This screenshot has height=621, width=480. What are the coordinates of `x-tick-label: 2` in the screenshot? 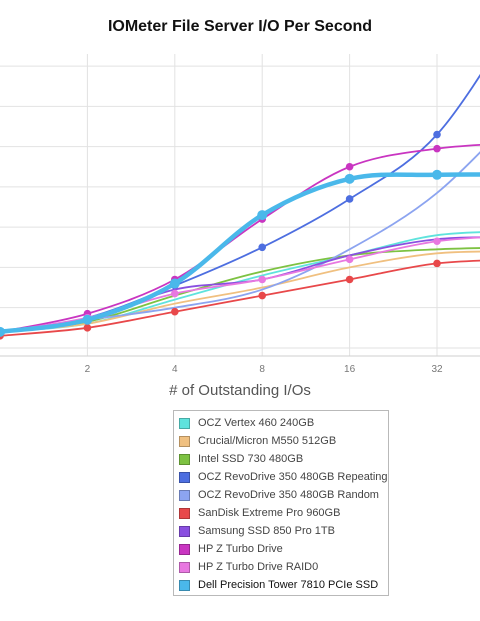 It's located at (88, 369).